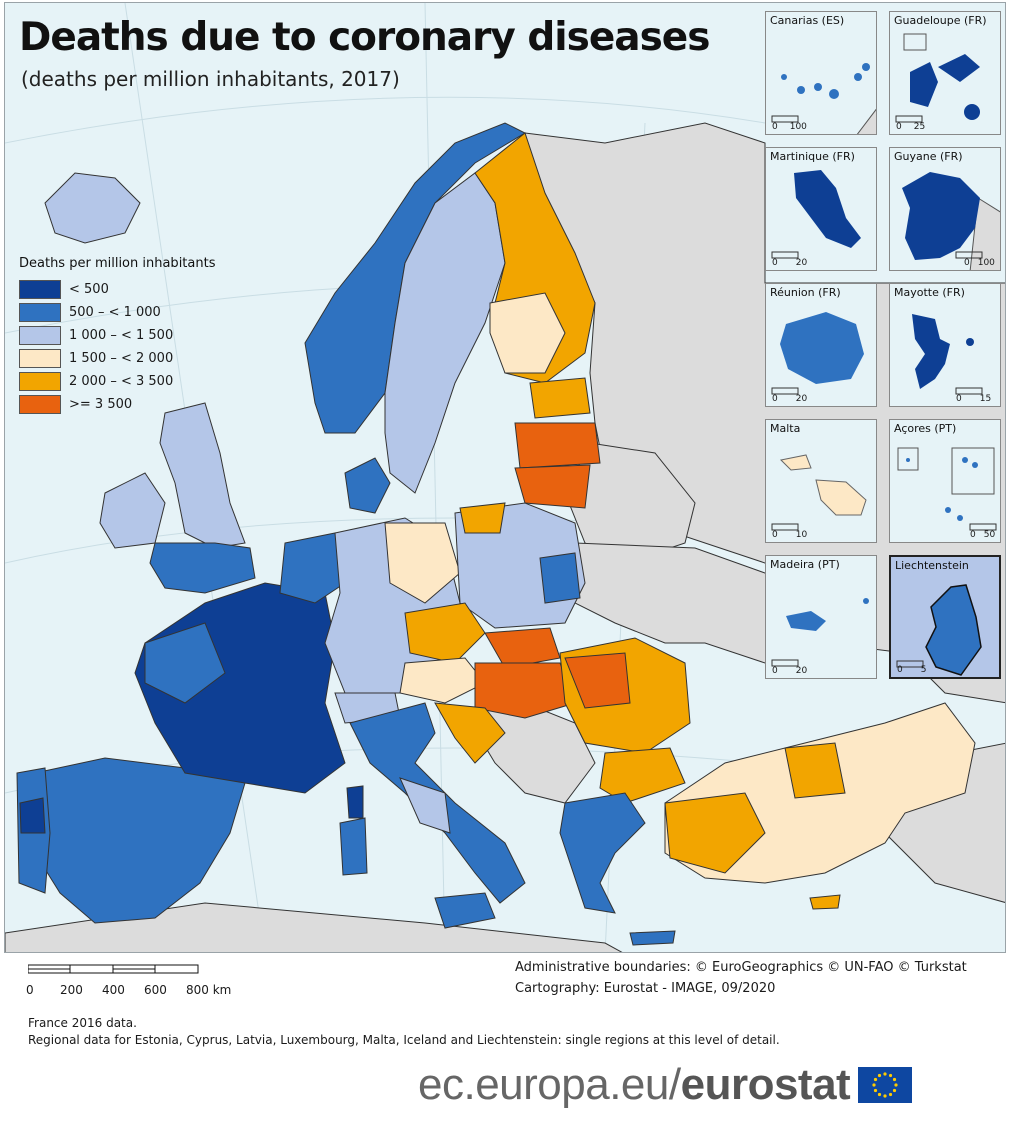 This screenshot has width=1010, height=1125. I want to click on austria, so click(442, 680).